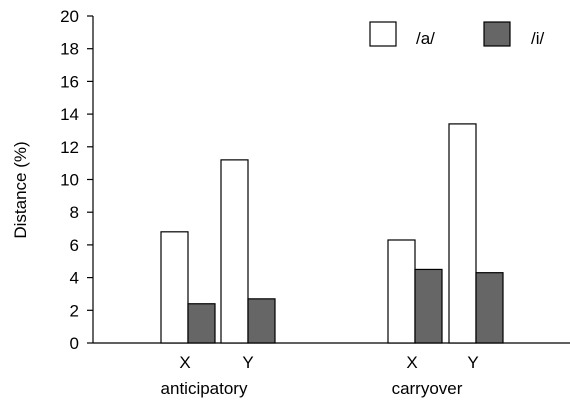  Describe the element at coordinates (69, 180) in the screenshot. I see `y-tick-label: 10` at that location.